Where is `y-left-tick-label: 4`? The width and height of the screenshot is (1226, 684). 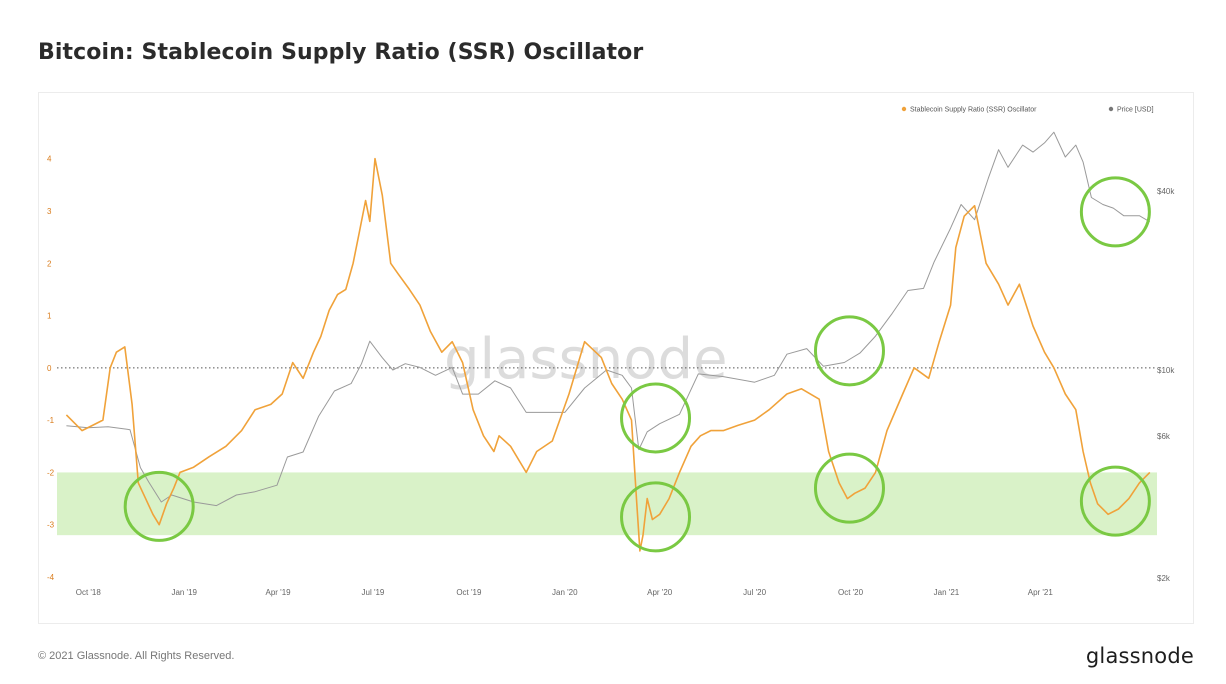 y-left-tick-label: 4 is located at coordinates (49, 159).